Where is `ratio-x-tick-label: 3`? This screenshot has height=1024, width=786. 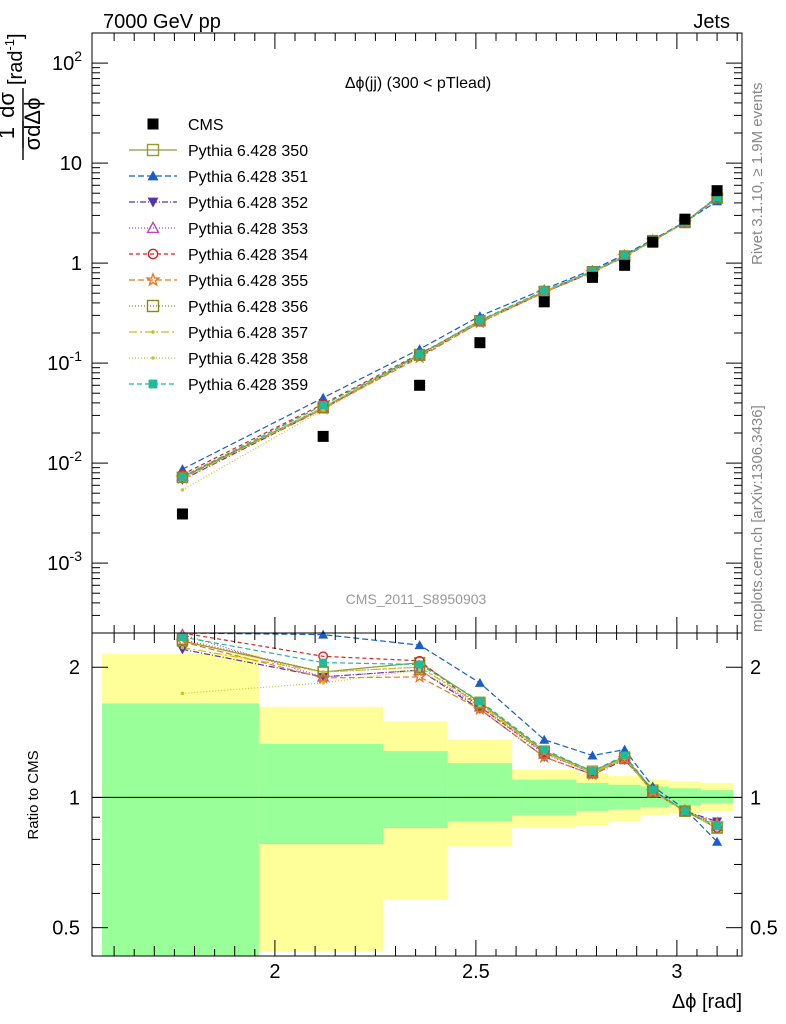
ratio-x-tick-label: 3 is located at coordinates (676, 972).